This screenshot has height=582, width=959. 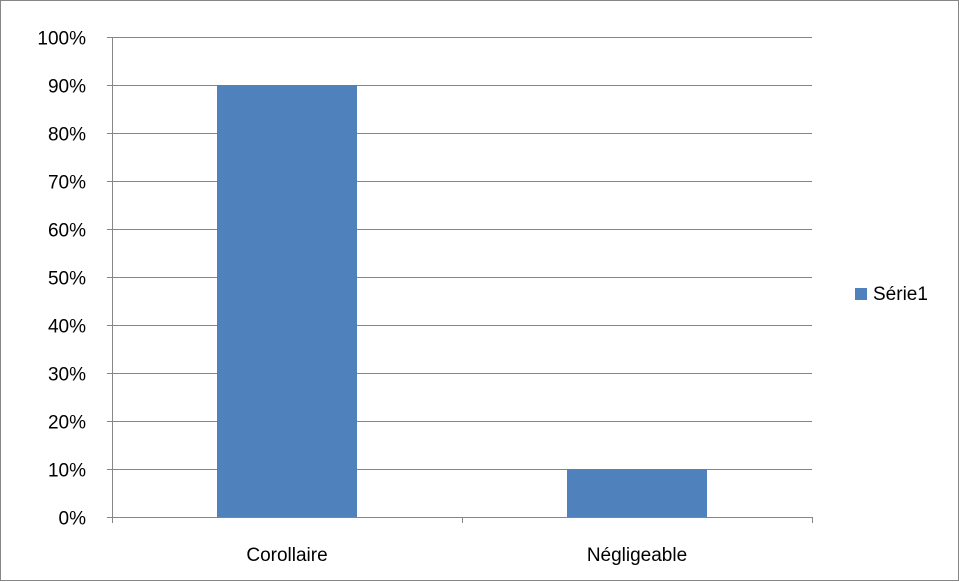 What do you see at coordinates (287, 301) in the screenshot?
I see `bar-corollaire` at bounding box center [287, 301].